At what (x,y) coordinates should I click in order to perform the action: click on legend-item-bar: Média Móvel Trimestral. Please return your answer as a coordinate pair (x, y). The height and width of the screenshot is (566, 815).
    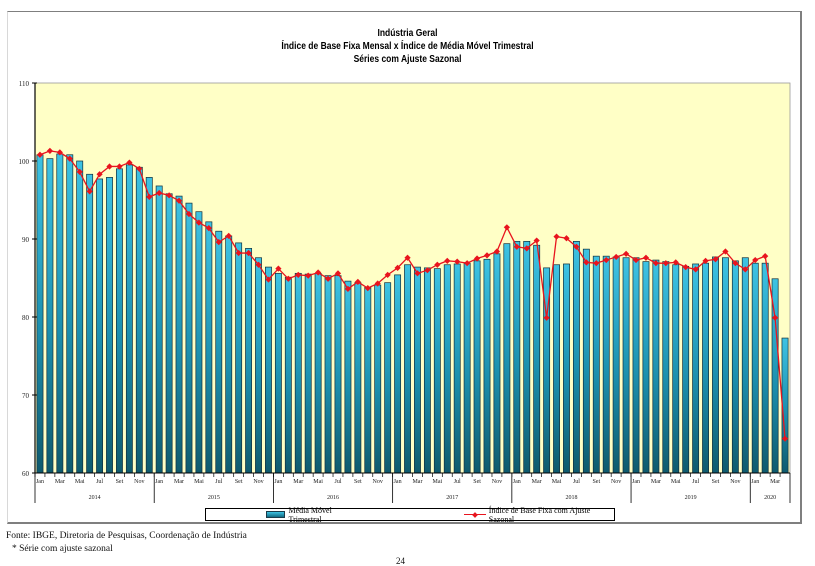
    Looking at the image, I should click on (315, 515).